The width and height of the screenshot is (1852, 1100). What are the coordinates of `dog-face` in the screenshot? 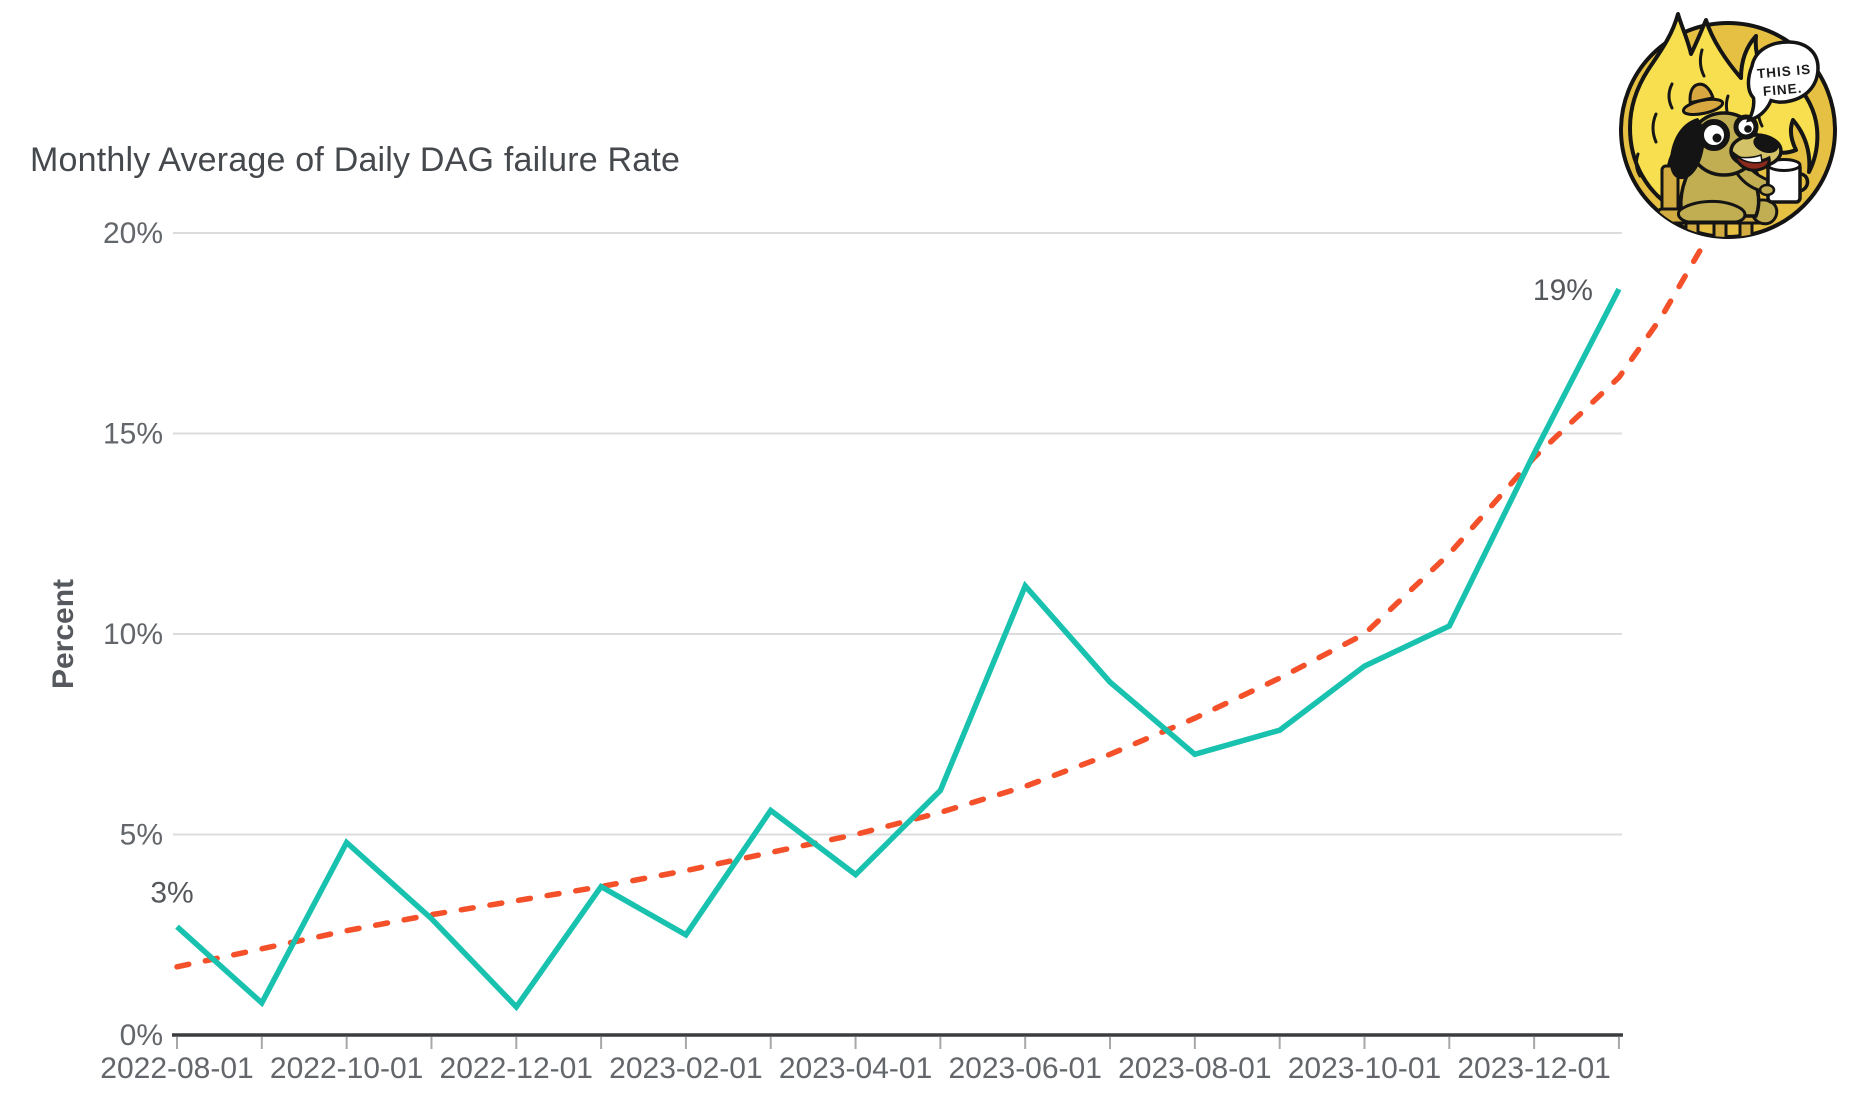 It's located at (1726, 131).